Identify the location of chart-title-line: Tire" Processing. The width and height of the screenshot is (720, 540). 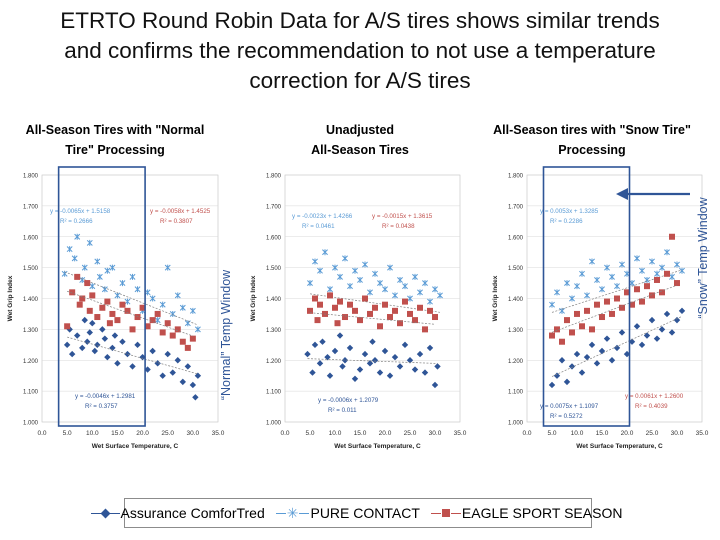
(115, 150).